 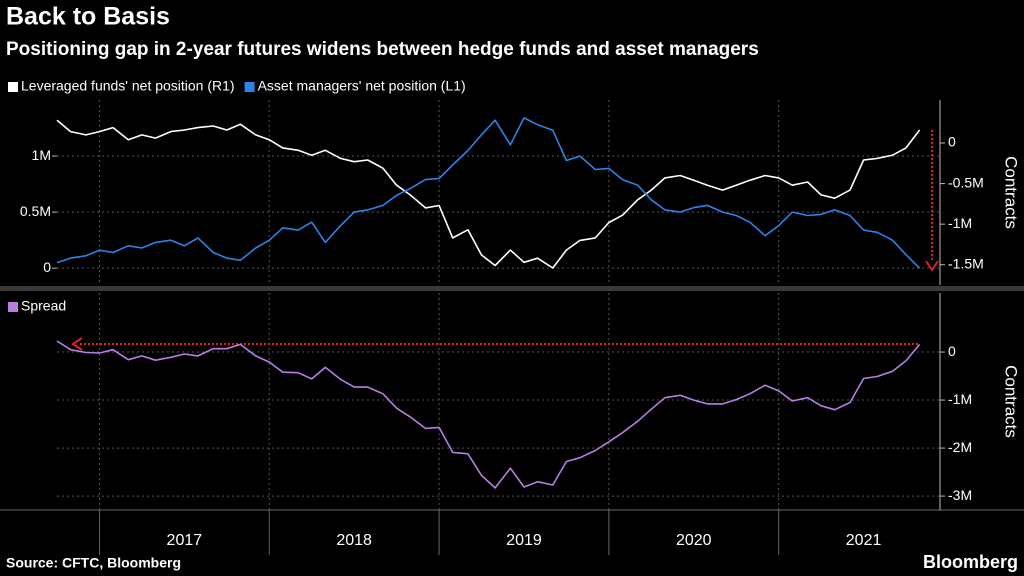 I want to click on panel-separator, so click(x=512, y=288).